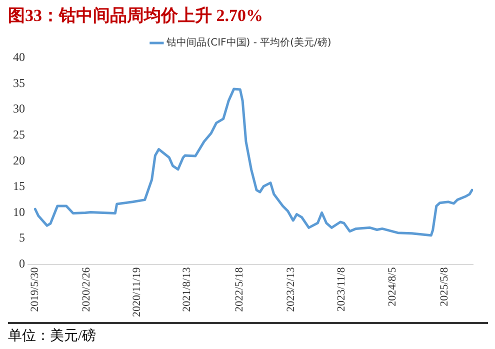 Image resolution: width=495 pixels, height=349 pixels. I want to click on x-tick-label: 2025/5/8, so click(444, 286).